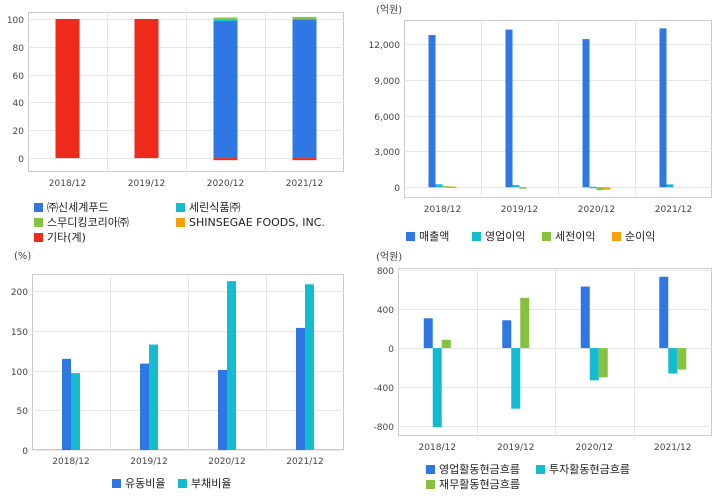 This screenshot has height=496, width=720. I want to click on legend-item-operating-income: 영업이익, so click(498, 236).